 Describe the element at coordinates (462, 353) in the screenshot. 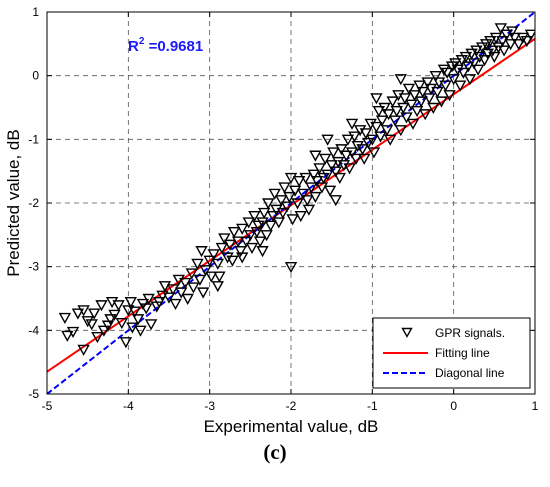

I see `legend-label-fitting: Fitting line` at that location.